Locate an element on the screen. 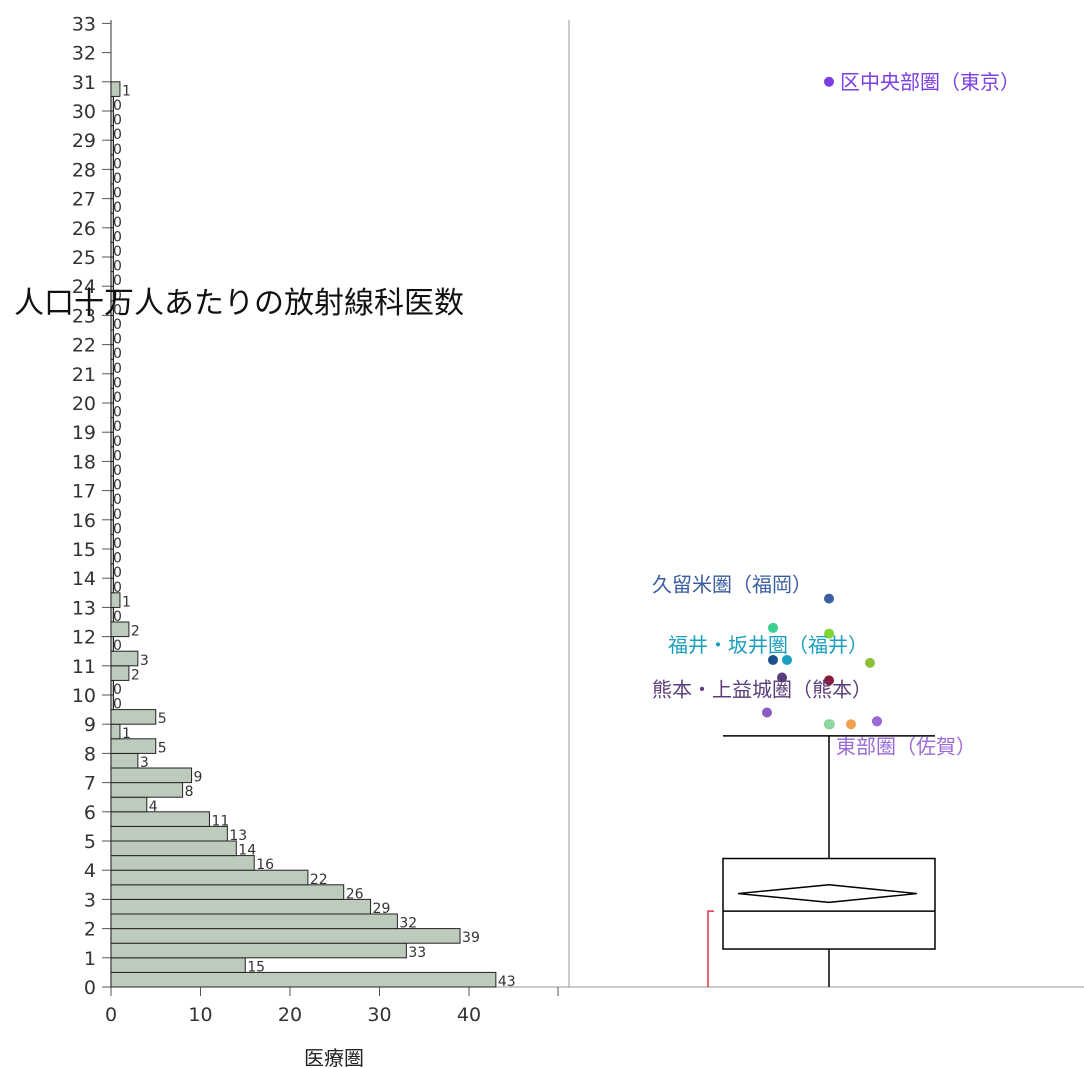  outlier-label: 東部圏（佐賀） is located at coordinates (906, 746).